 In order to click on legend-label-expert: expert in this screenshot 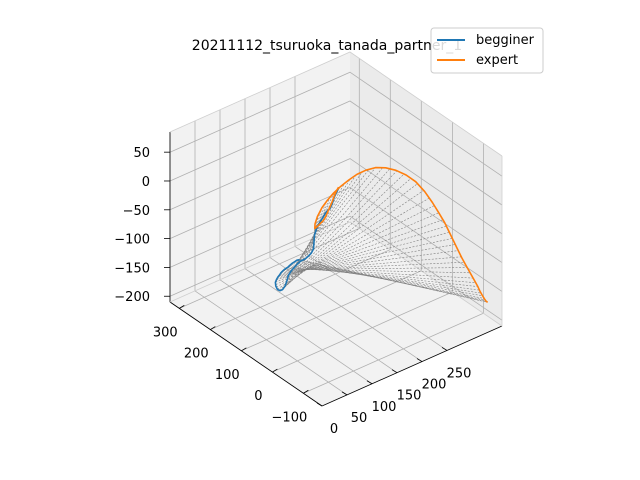, I will do `click(497, 60)`.